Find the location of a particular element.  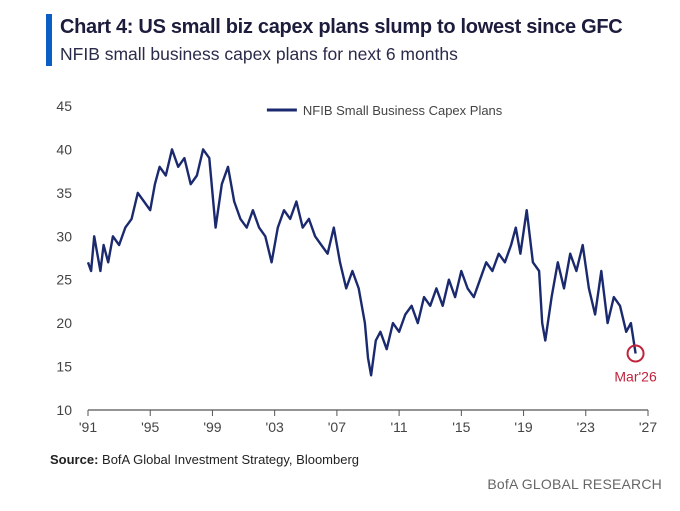

x-tick-label: '03 is located at coordinates (275, 427).